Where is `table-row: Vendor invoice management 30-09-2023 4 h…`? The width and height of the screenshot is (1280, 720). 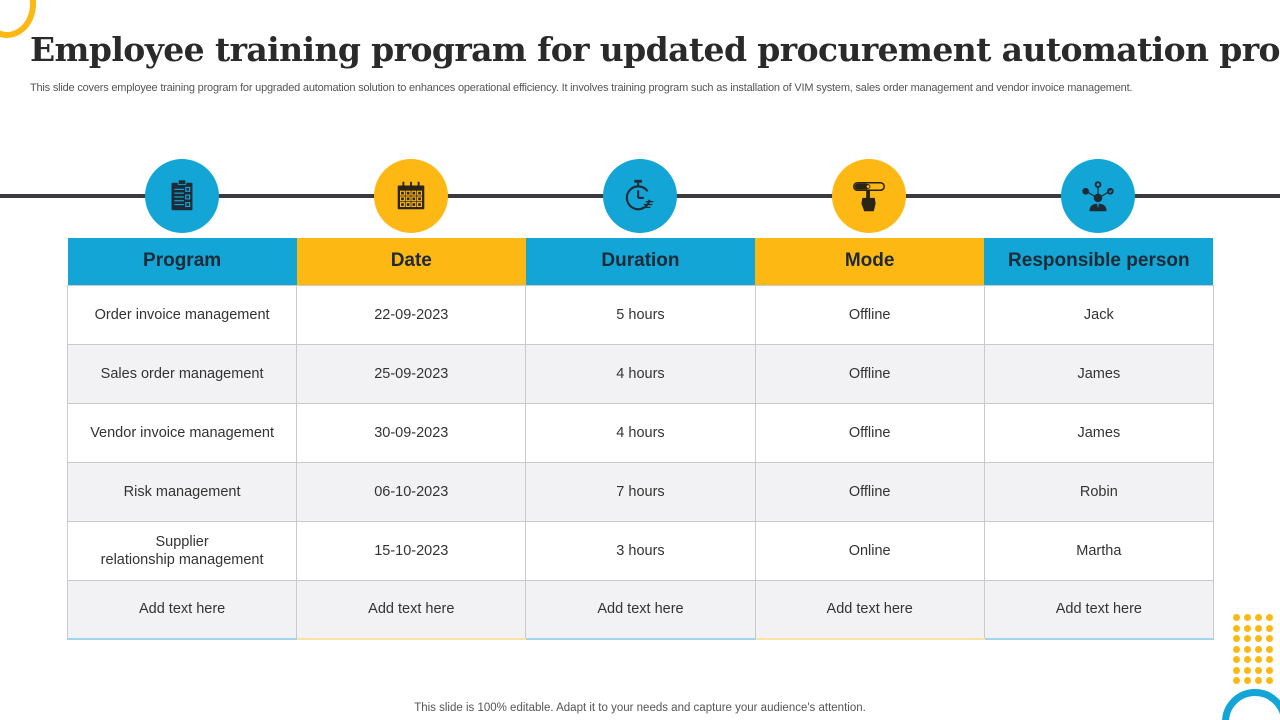 table-row: Vendor invoice management 30-09-2023 4 h… is located at coordinates (640, 432).